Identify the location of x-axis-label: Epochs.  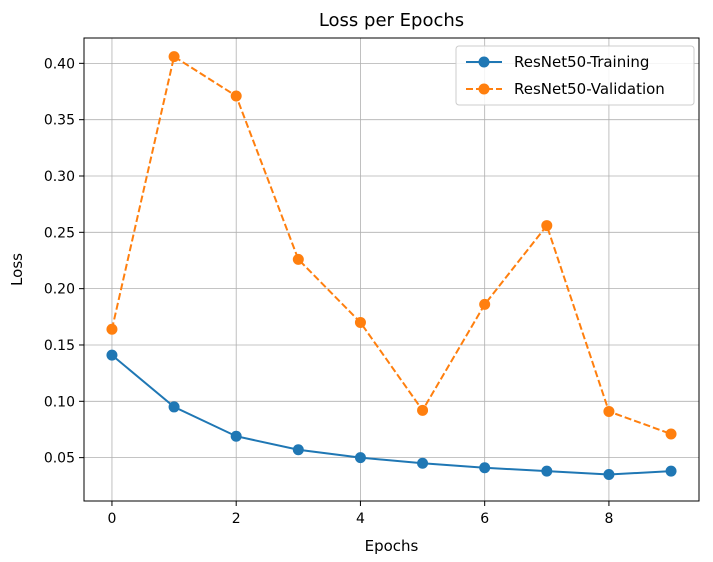
(392, 546).